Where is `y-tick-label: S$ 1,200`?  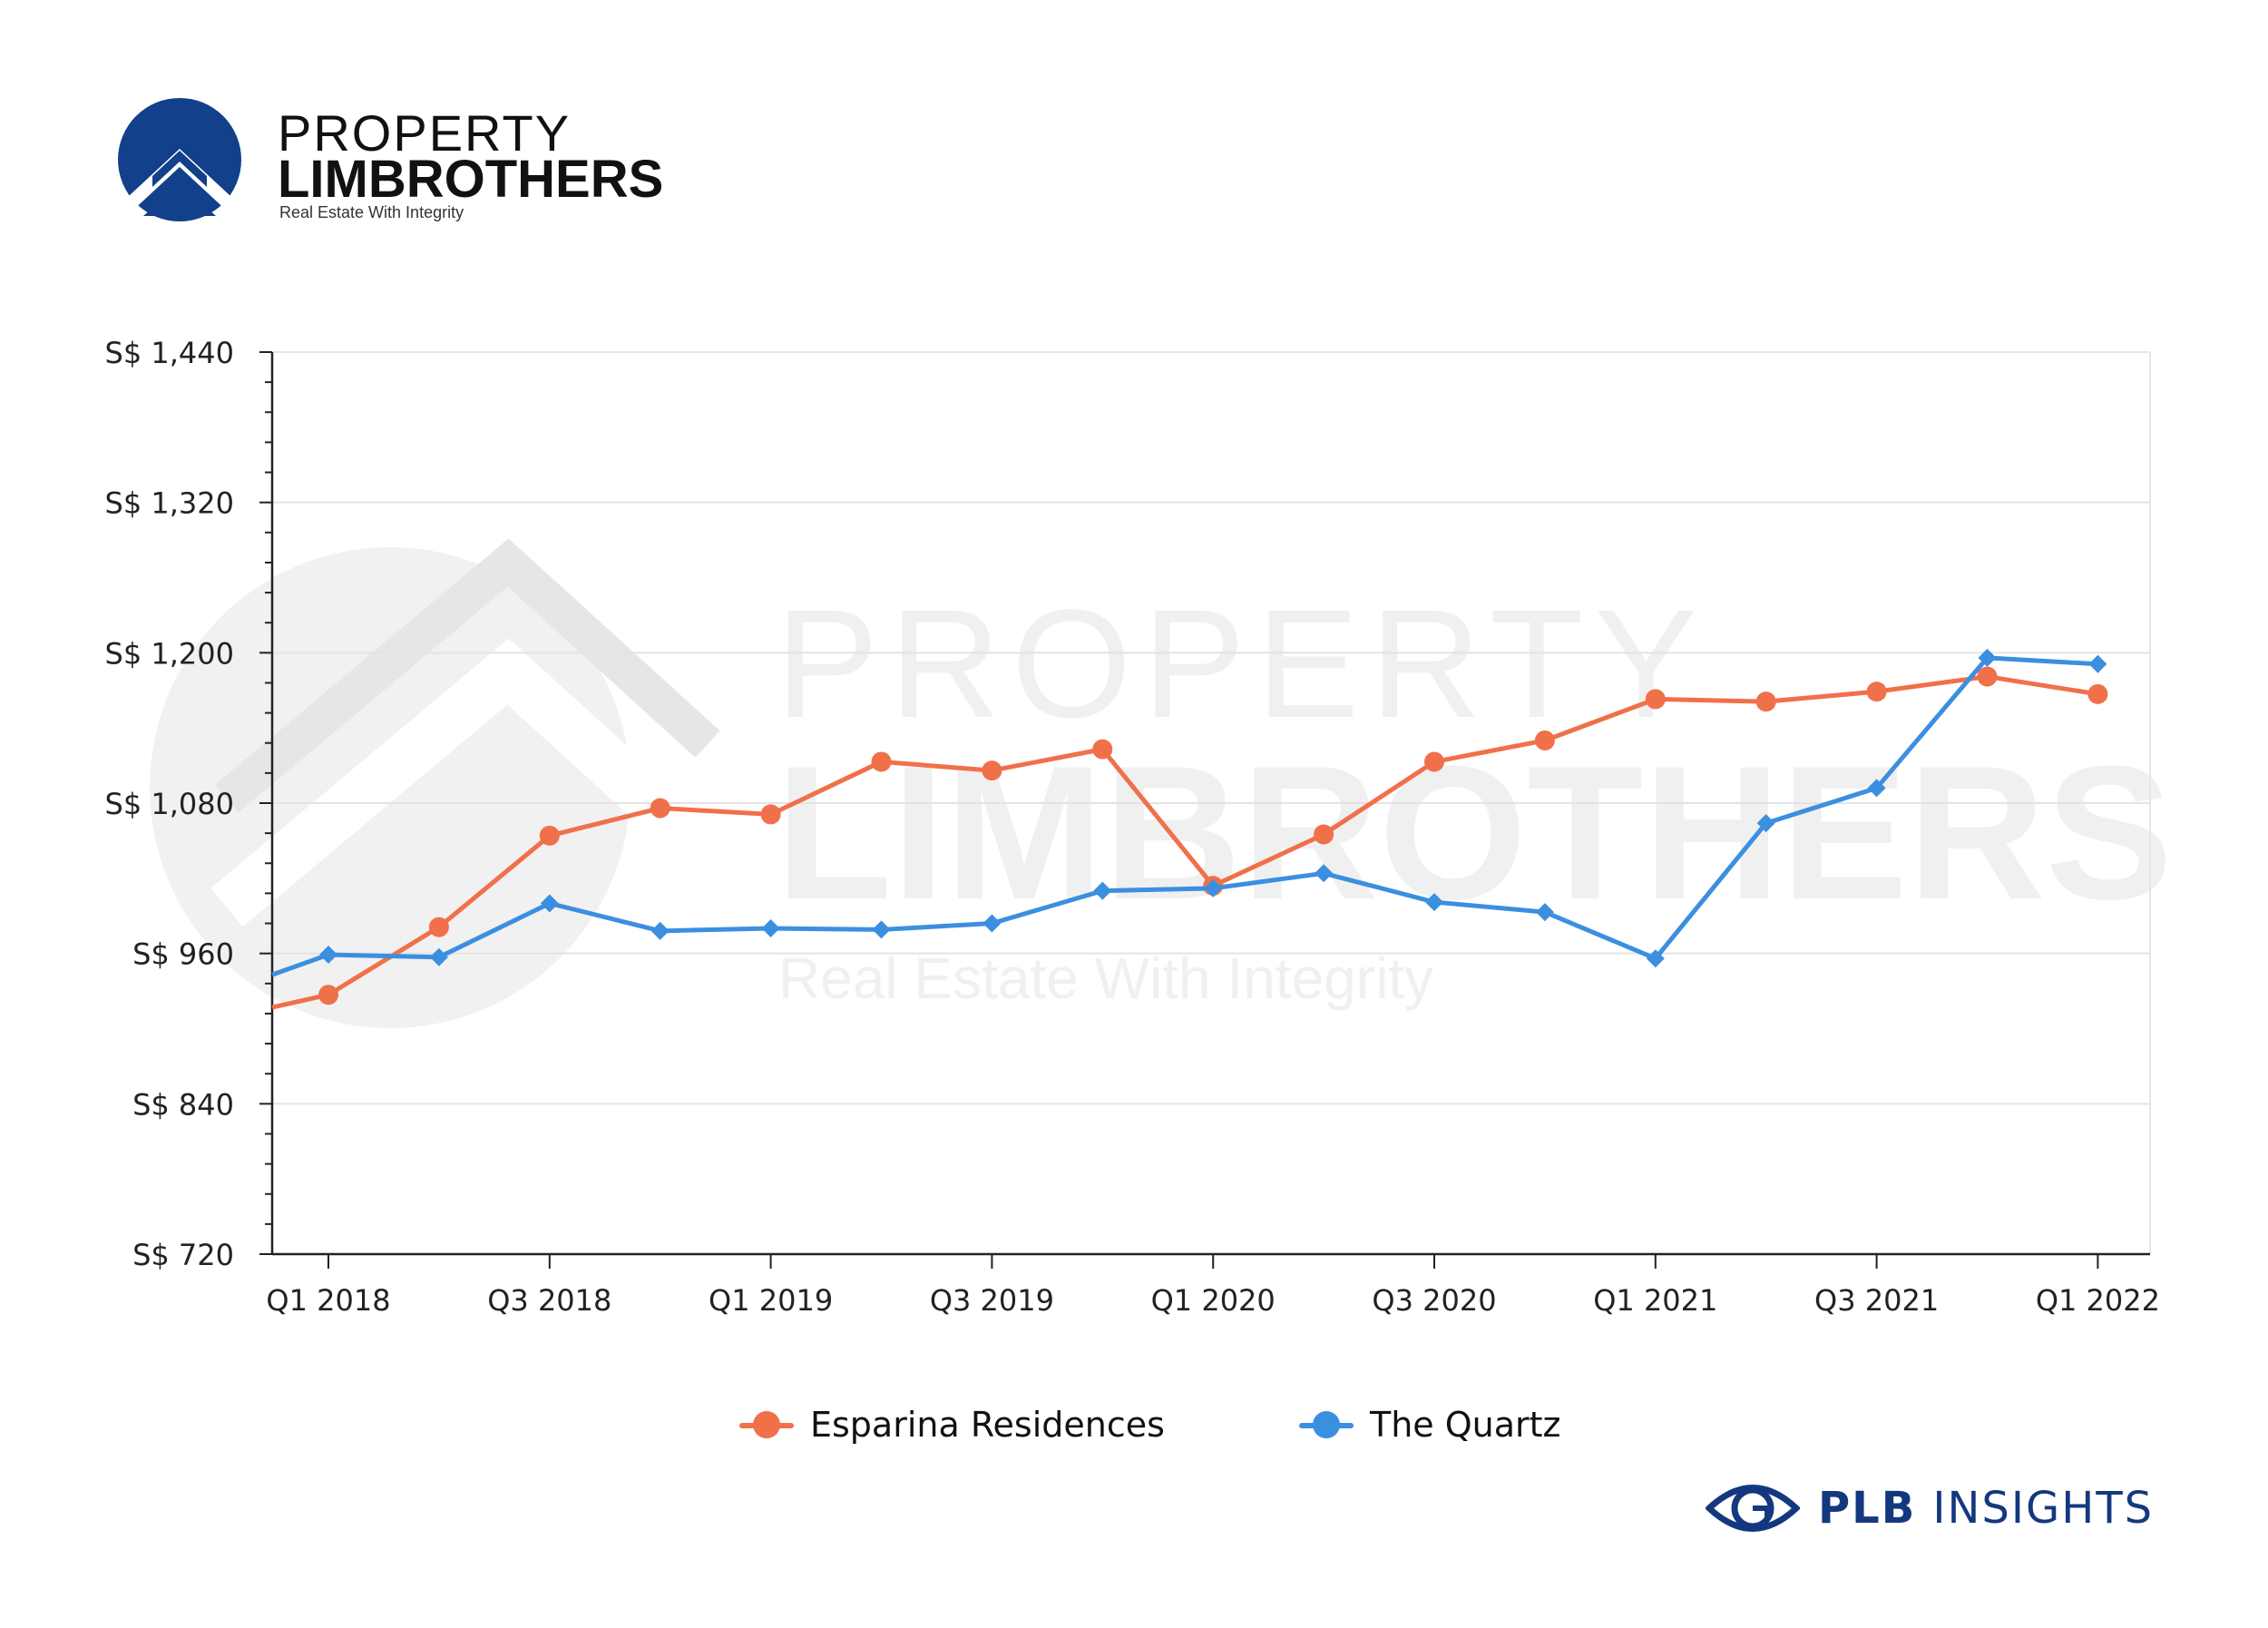 y-tick-label: S$ 1,200 is located at coordinates (170, 653).